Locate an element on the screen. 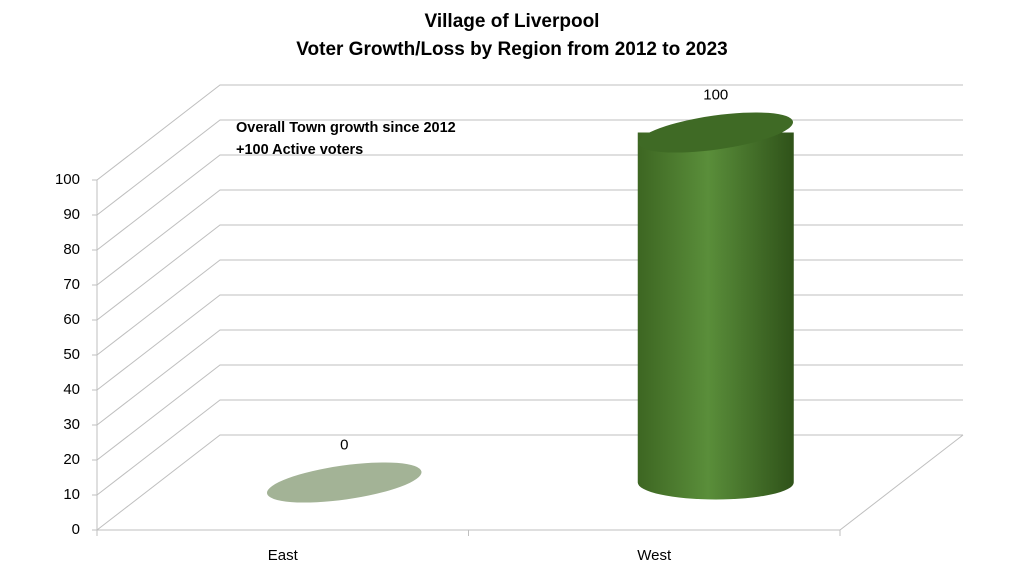 The width and height of the screenshot is (1024, 576). bar is located at coordinates (715, 316).